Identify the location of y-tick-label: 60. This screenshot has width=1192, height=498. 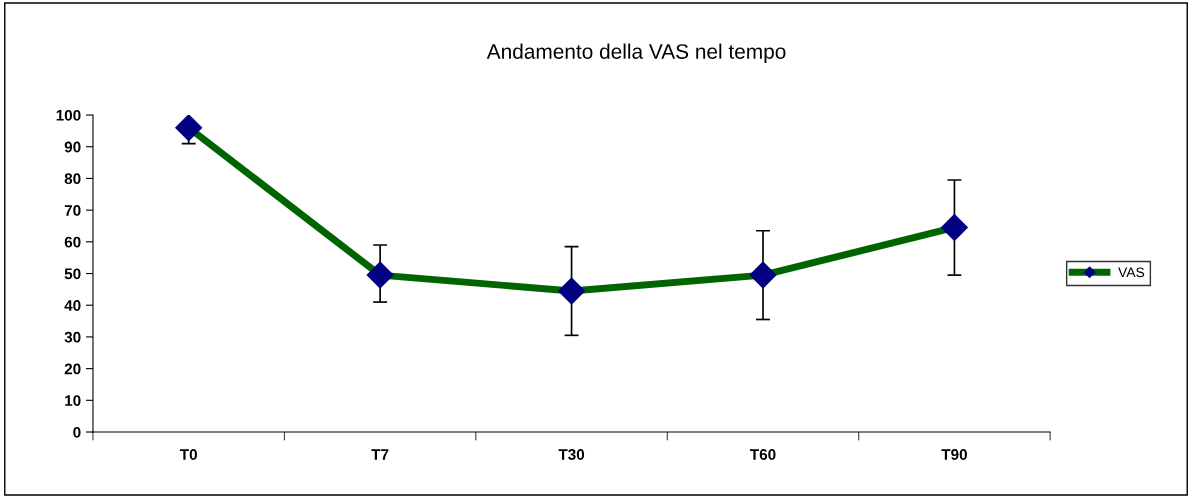
(72, 242).